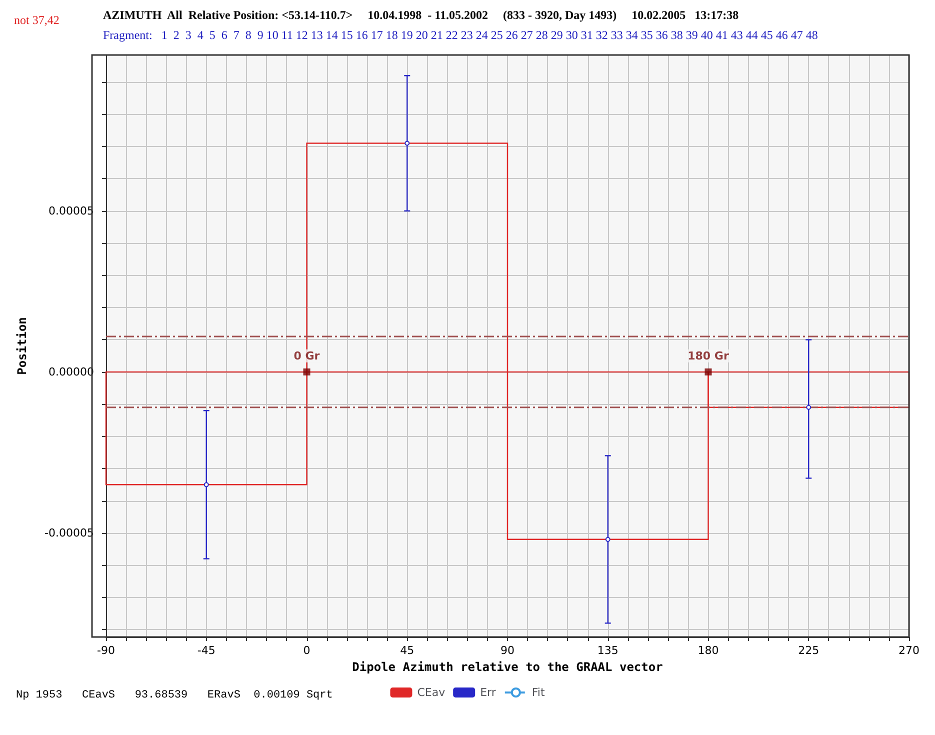  I want to click on x-tick-label: 0, so click(306, 650).